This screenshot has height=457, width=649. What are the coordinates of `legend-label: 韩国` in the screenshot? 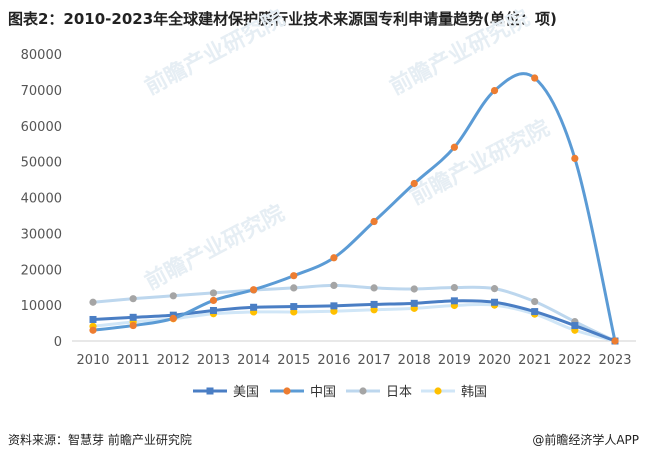 It's located at (474, 392).